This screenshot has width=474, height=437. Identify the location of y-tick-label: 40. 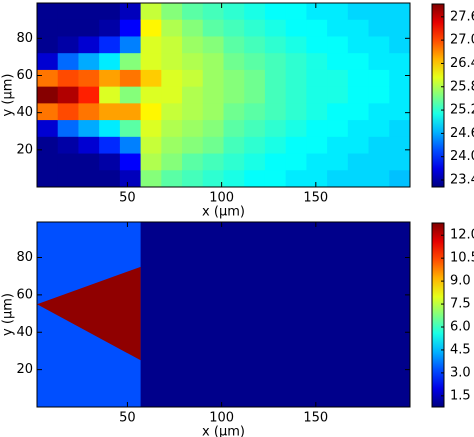
(24, 112).